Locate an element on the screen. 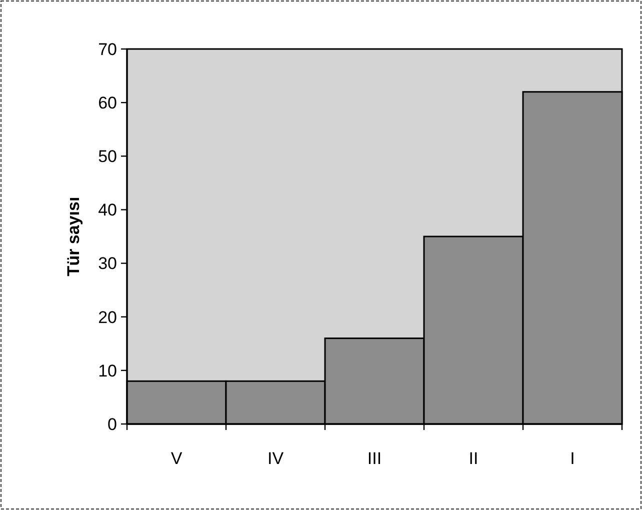  y-axis-title: Tür sayısı is located at coordinates (73, 236).